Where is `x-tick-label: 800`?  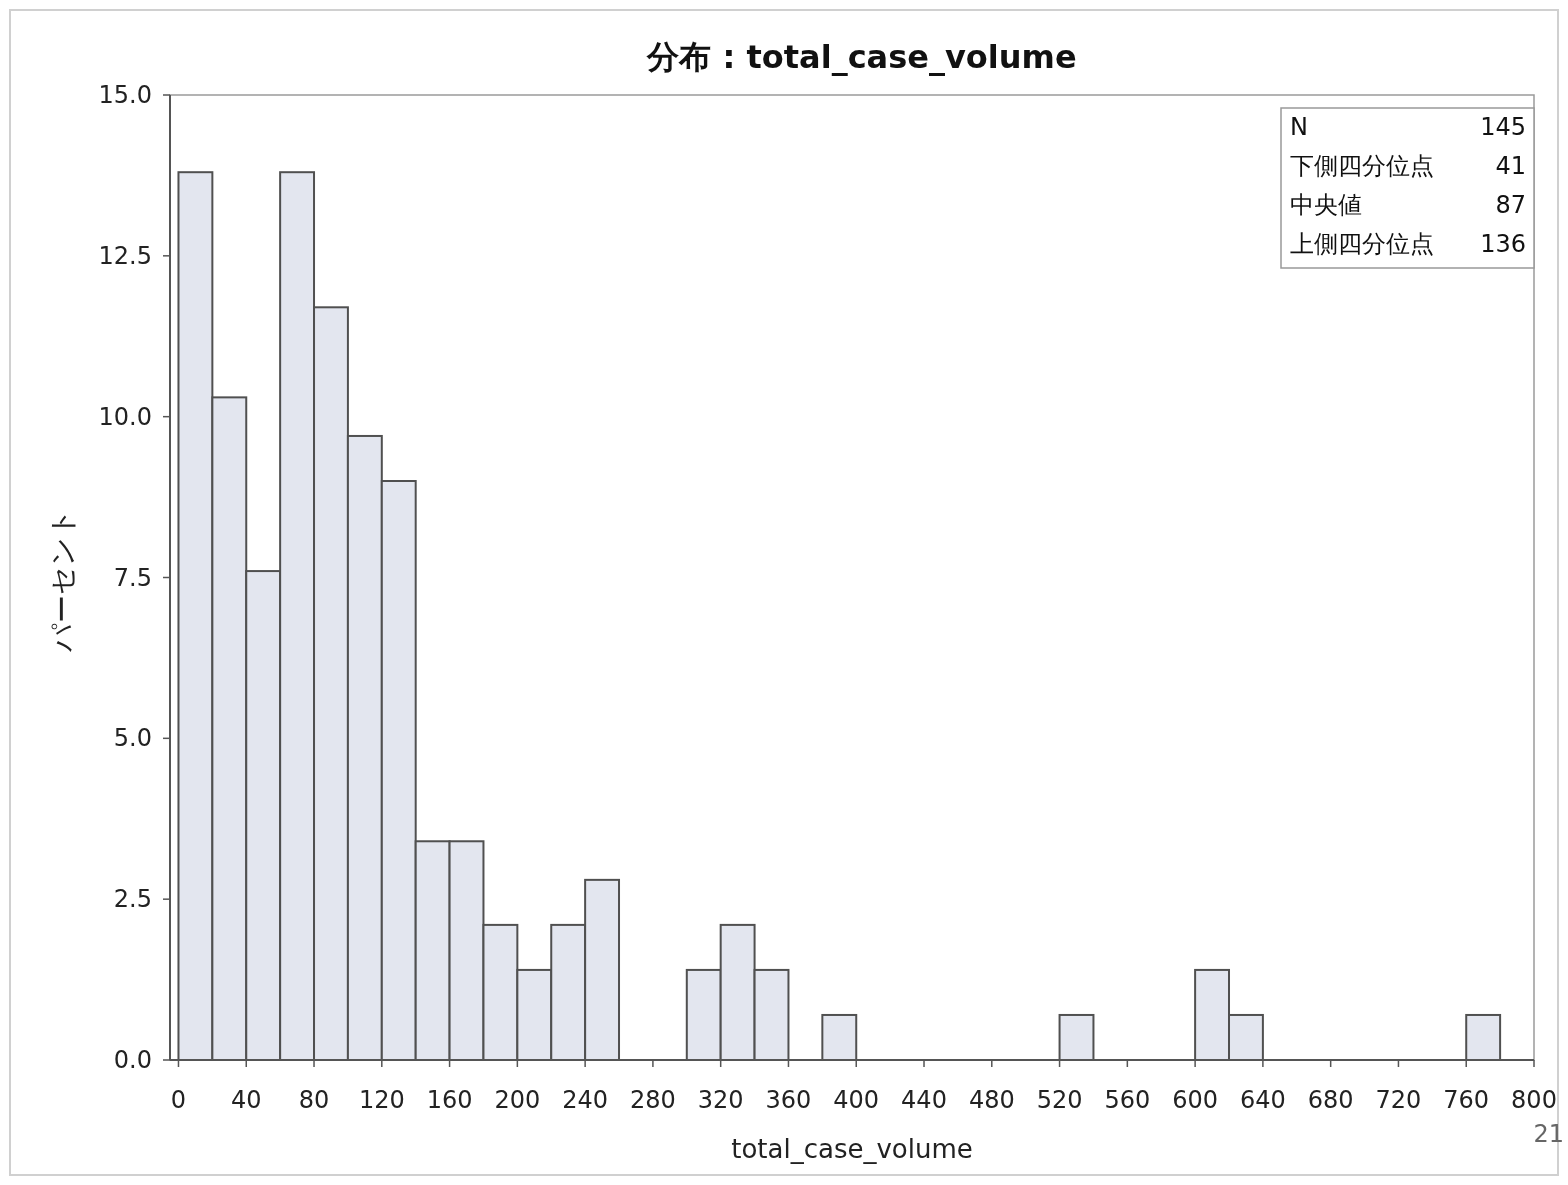
x-tick-label: 800 is located at coordinates (1534, 1100).